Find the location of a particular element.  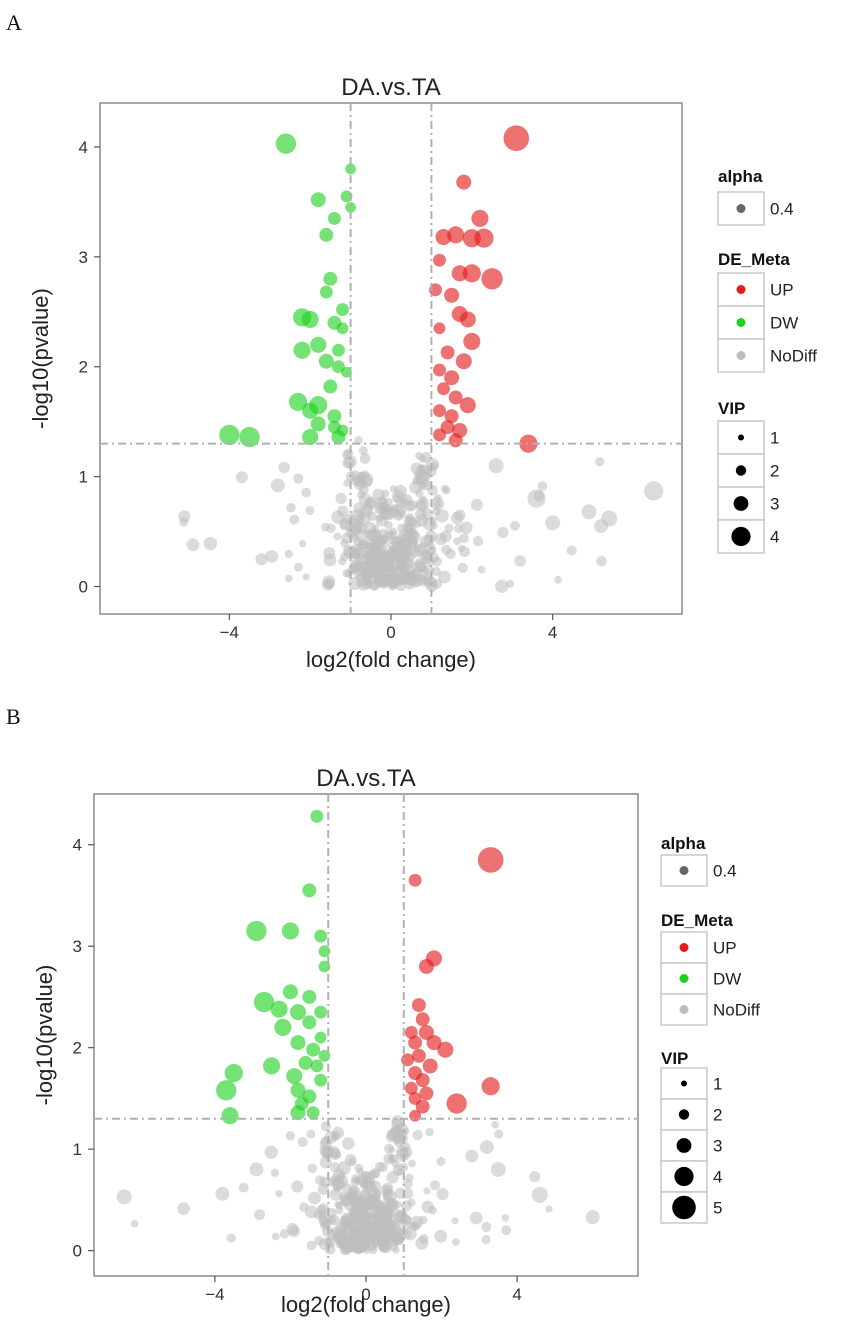

y-tick-label: 2 is located at coordinates (83, 367).